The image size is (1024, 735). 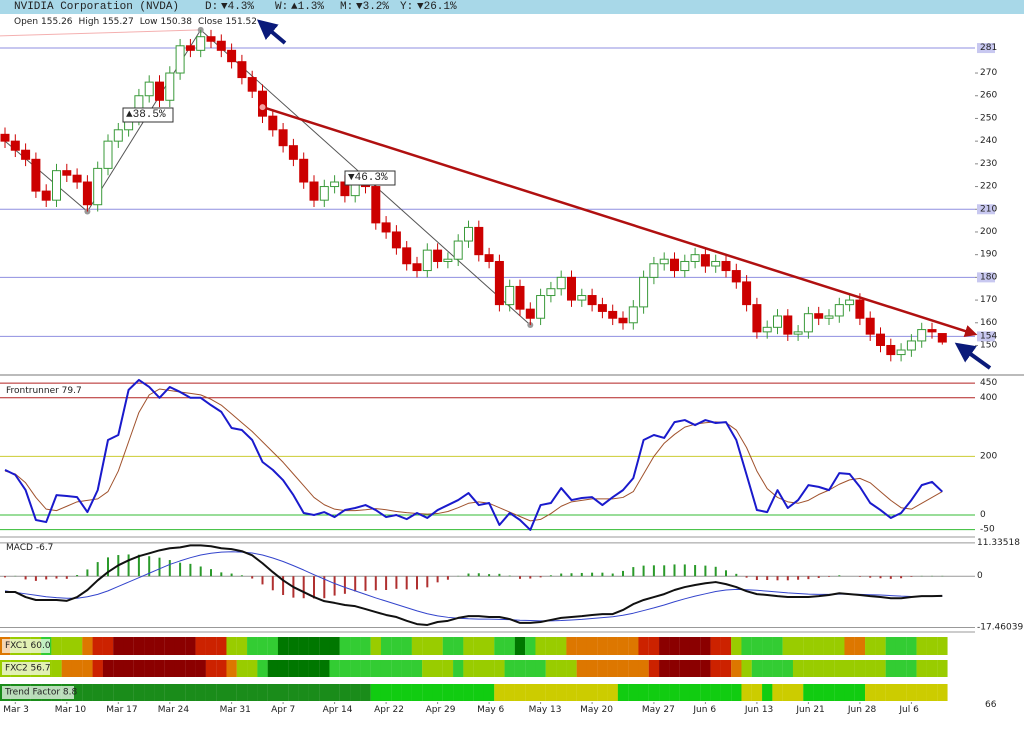 What do you see at coordinates (988, 118) in the screenshot?
I see `y-tick-label: 250` at bounding box center [988, 118].